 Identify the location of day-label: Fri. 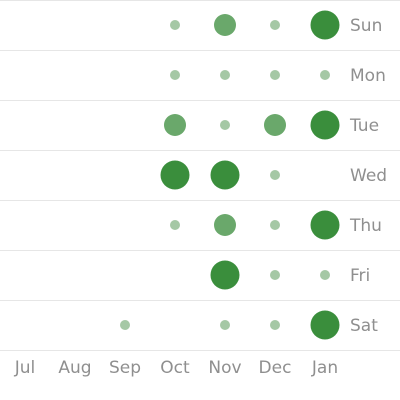
(360, 276).